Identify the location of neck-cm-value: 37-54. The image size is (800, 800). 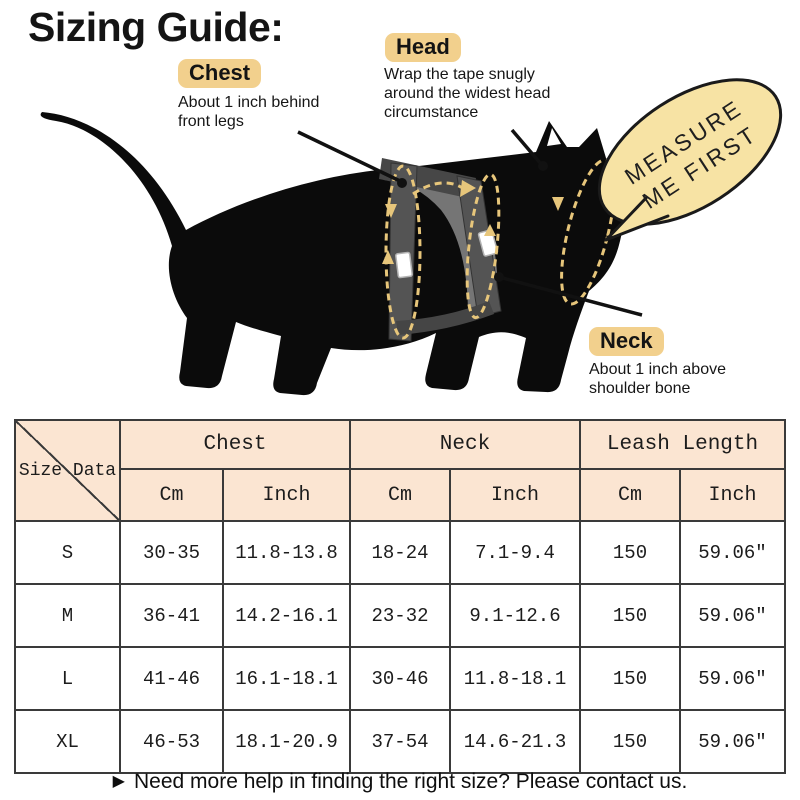
(400, 741).